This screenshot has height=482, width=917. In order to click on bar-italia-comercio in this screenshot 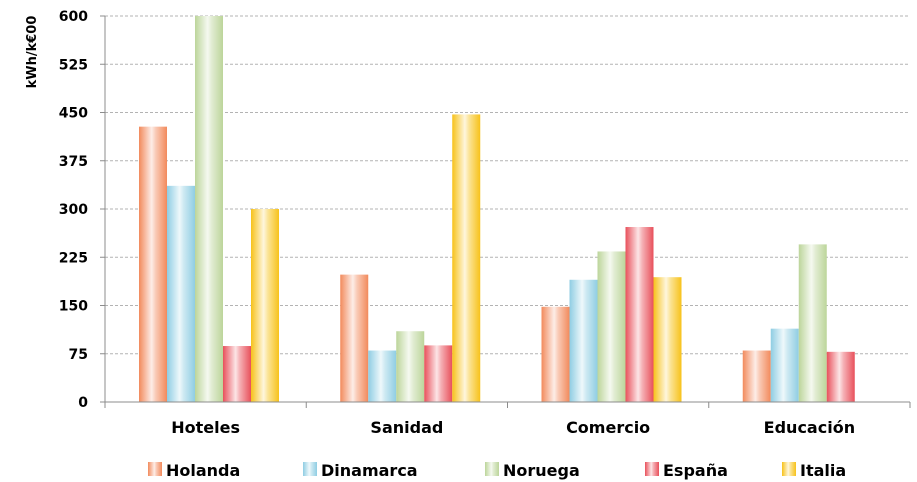, I will do `click(667, 339)`.